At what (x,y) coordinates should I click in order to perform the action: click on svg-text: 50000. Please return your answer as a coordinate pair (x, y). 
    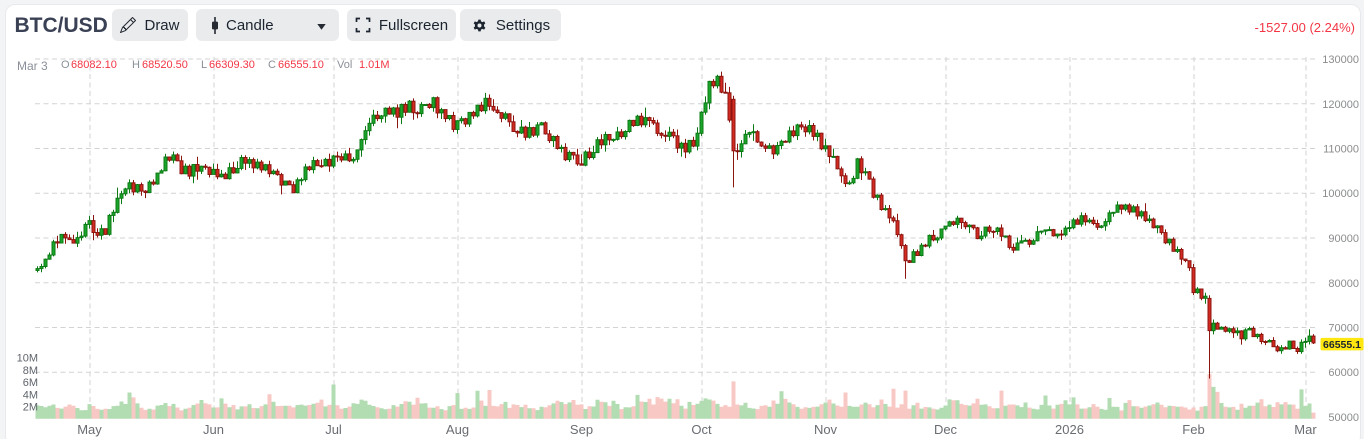
    Looking at the image, I should click on (1343, 418).